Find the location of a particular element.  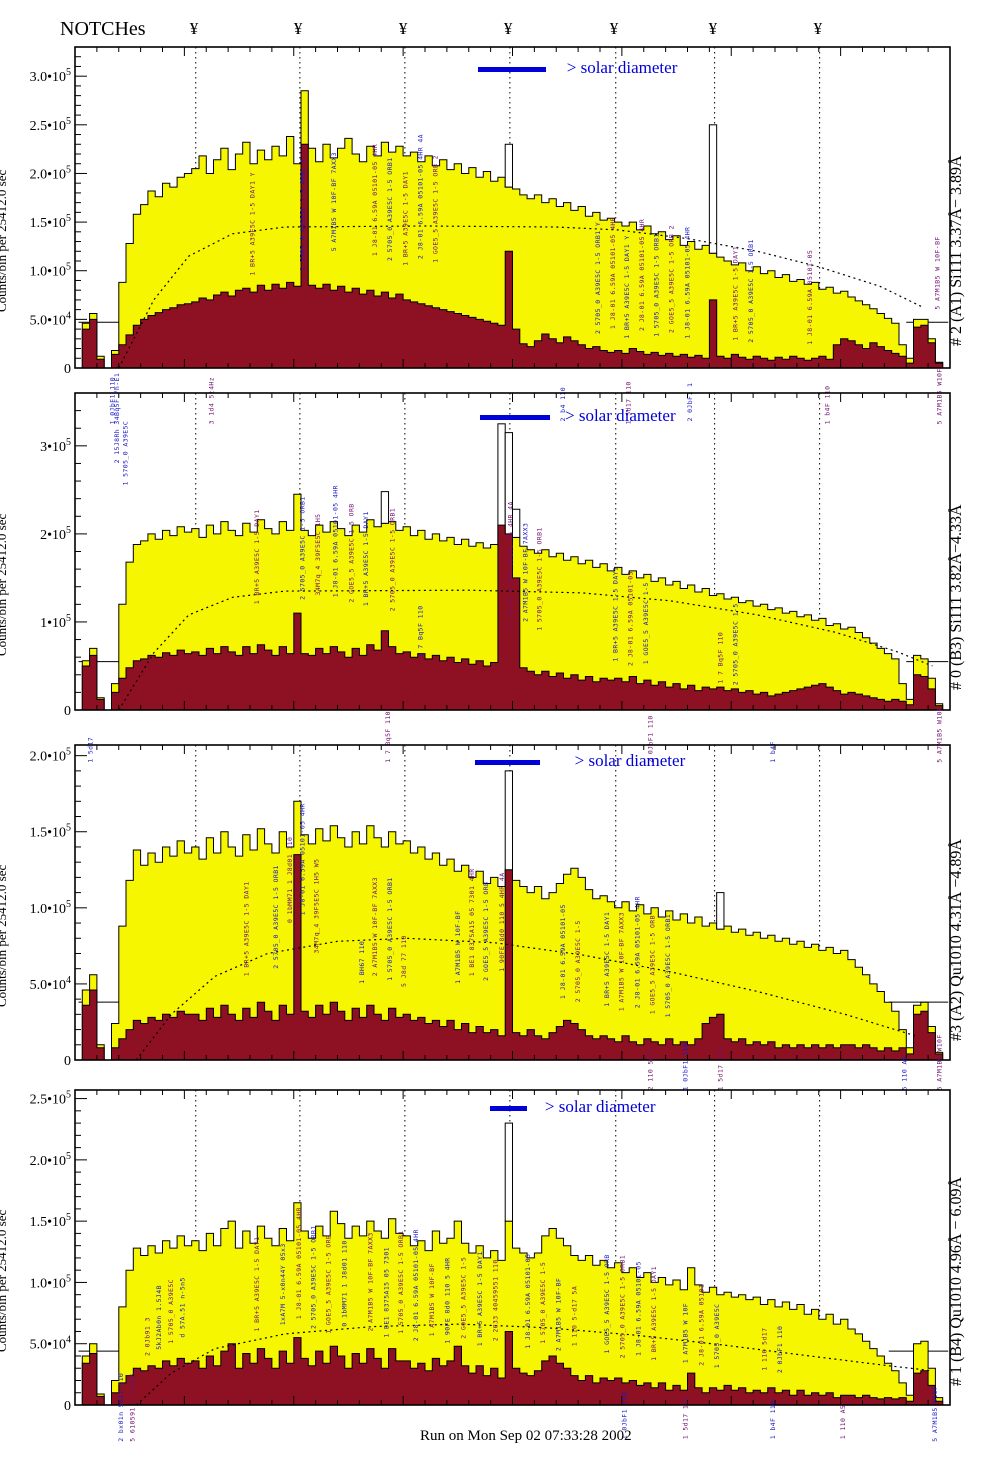

annotation-text: 5 110 A5 is located at coordinates (904, 1073).